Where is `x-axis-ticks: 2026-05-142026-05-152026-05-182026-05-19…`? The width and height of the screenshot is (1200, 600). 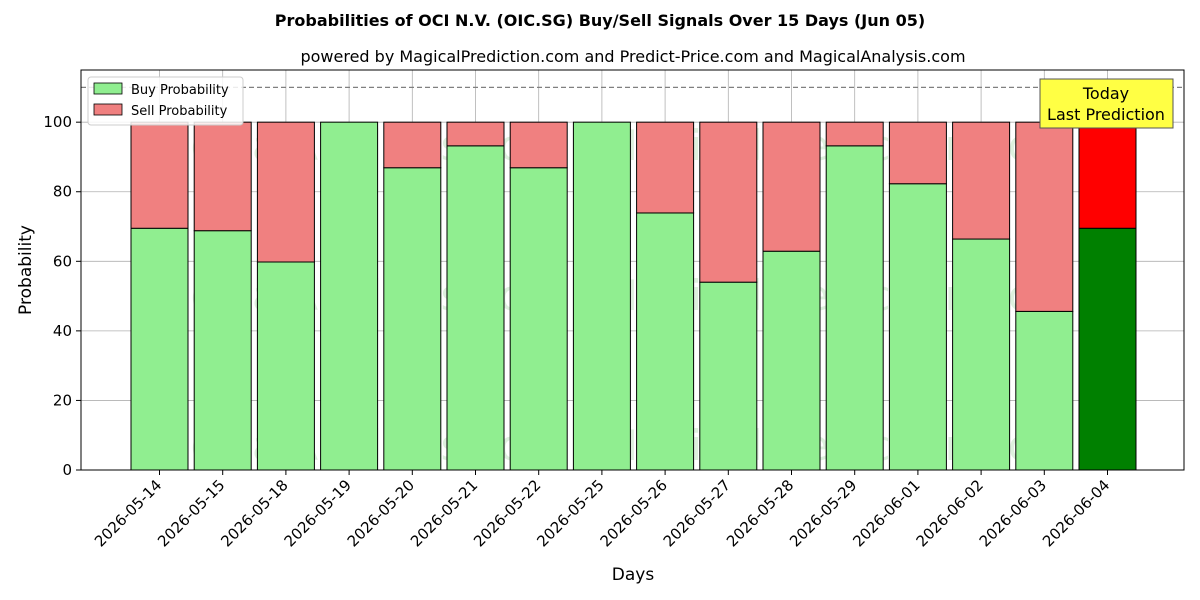 x-axis-ticks: 2026-05-142026-05-152026-05-182026-05-19… is located at coordinates (602, 510).